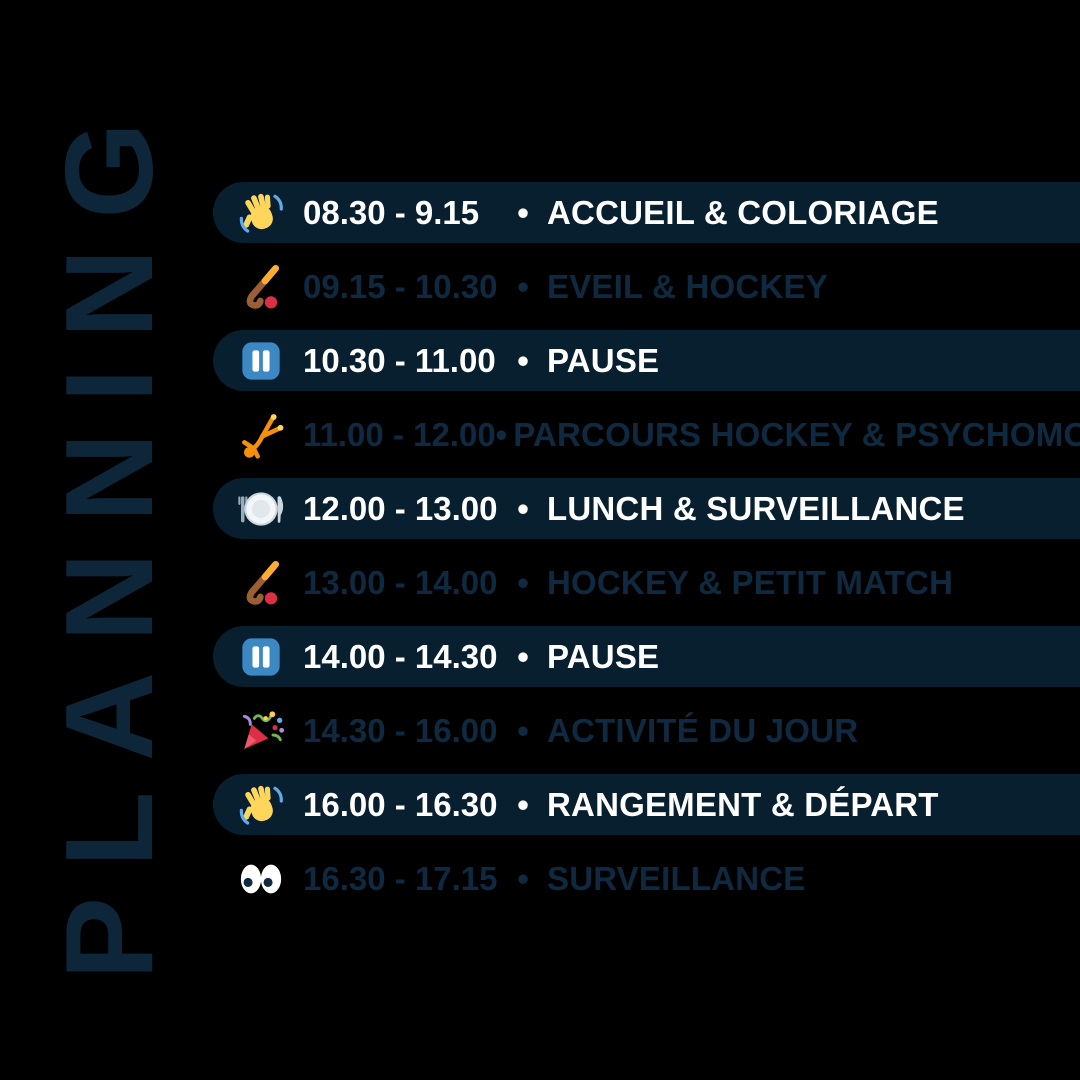 This screenshot has width=1080, height=1080. I want to click on time-range: 08.30 - 9.15, so click(391, 212).